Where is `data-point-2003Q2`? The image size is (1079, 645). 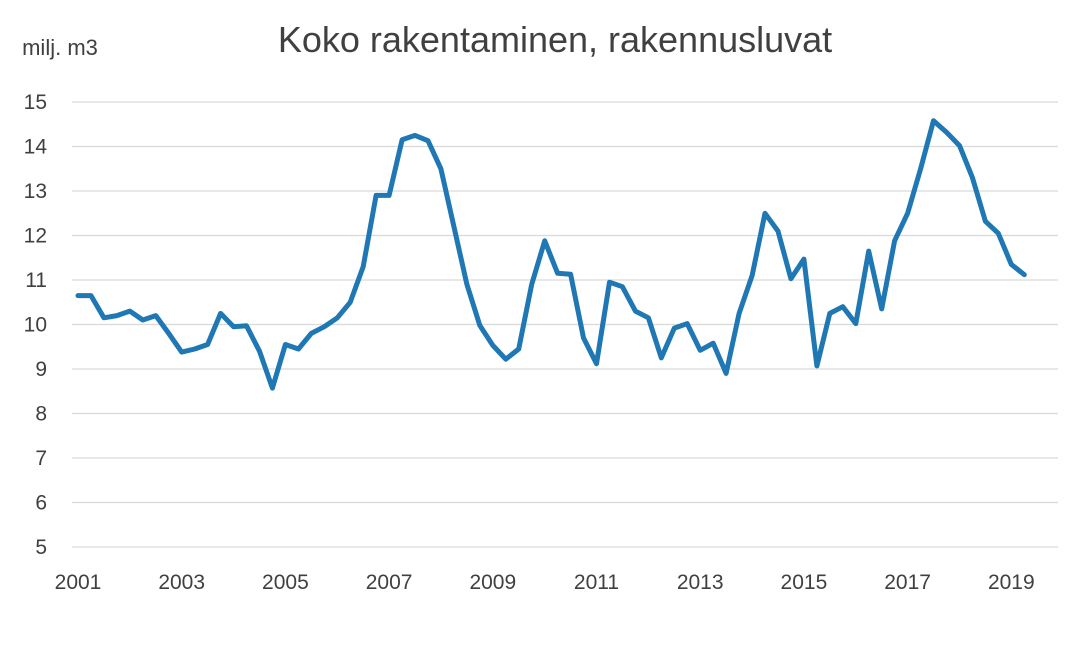
data-point-2003Q2 is located at coordinates (194, 349).